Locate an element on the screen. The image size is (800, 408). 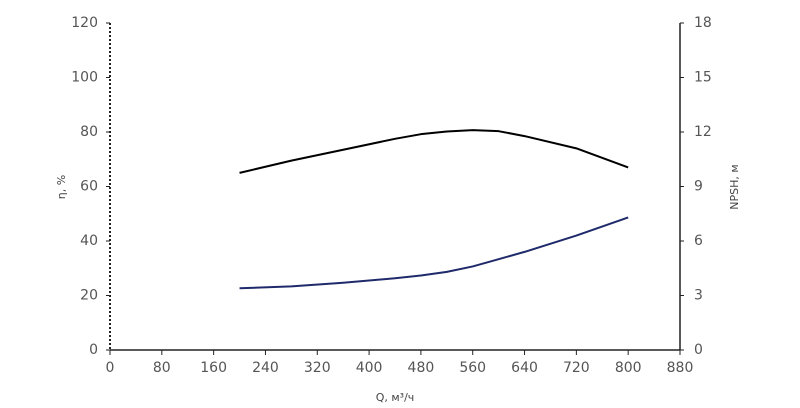
y2-tick-label: 0 is located at coordinates (698, 350).